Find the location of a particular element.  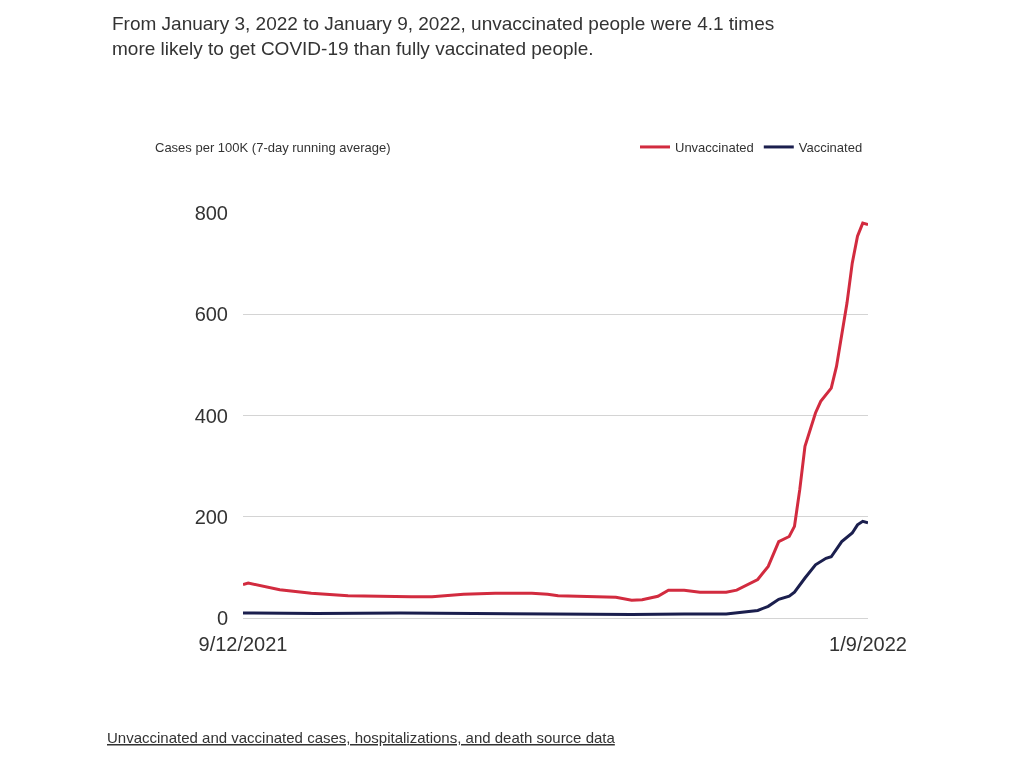

y-tick-label: 0 is located at coordinates (222, 618).